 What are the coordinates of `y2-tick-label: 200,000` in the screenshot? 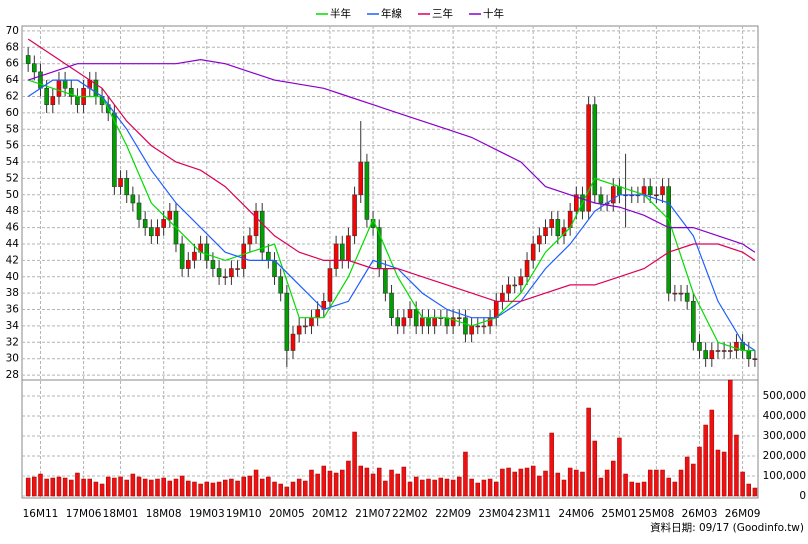 It's located at (784, 456).